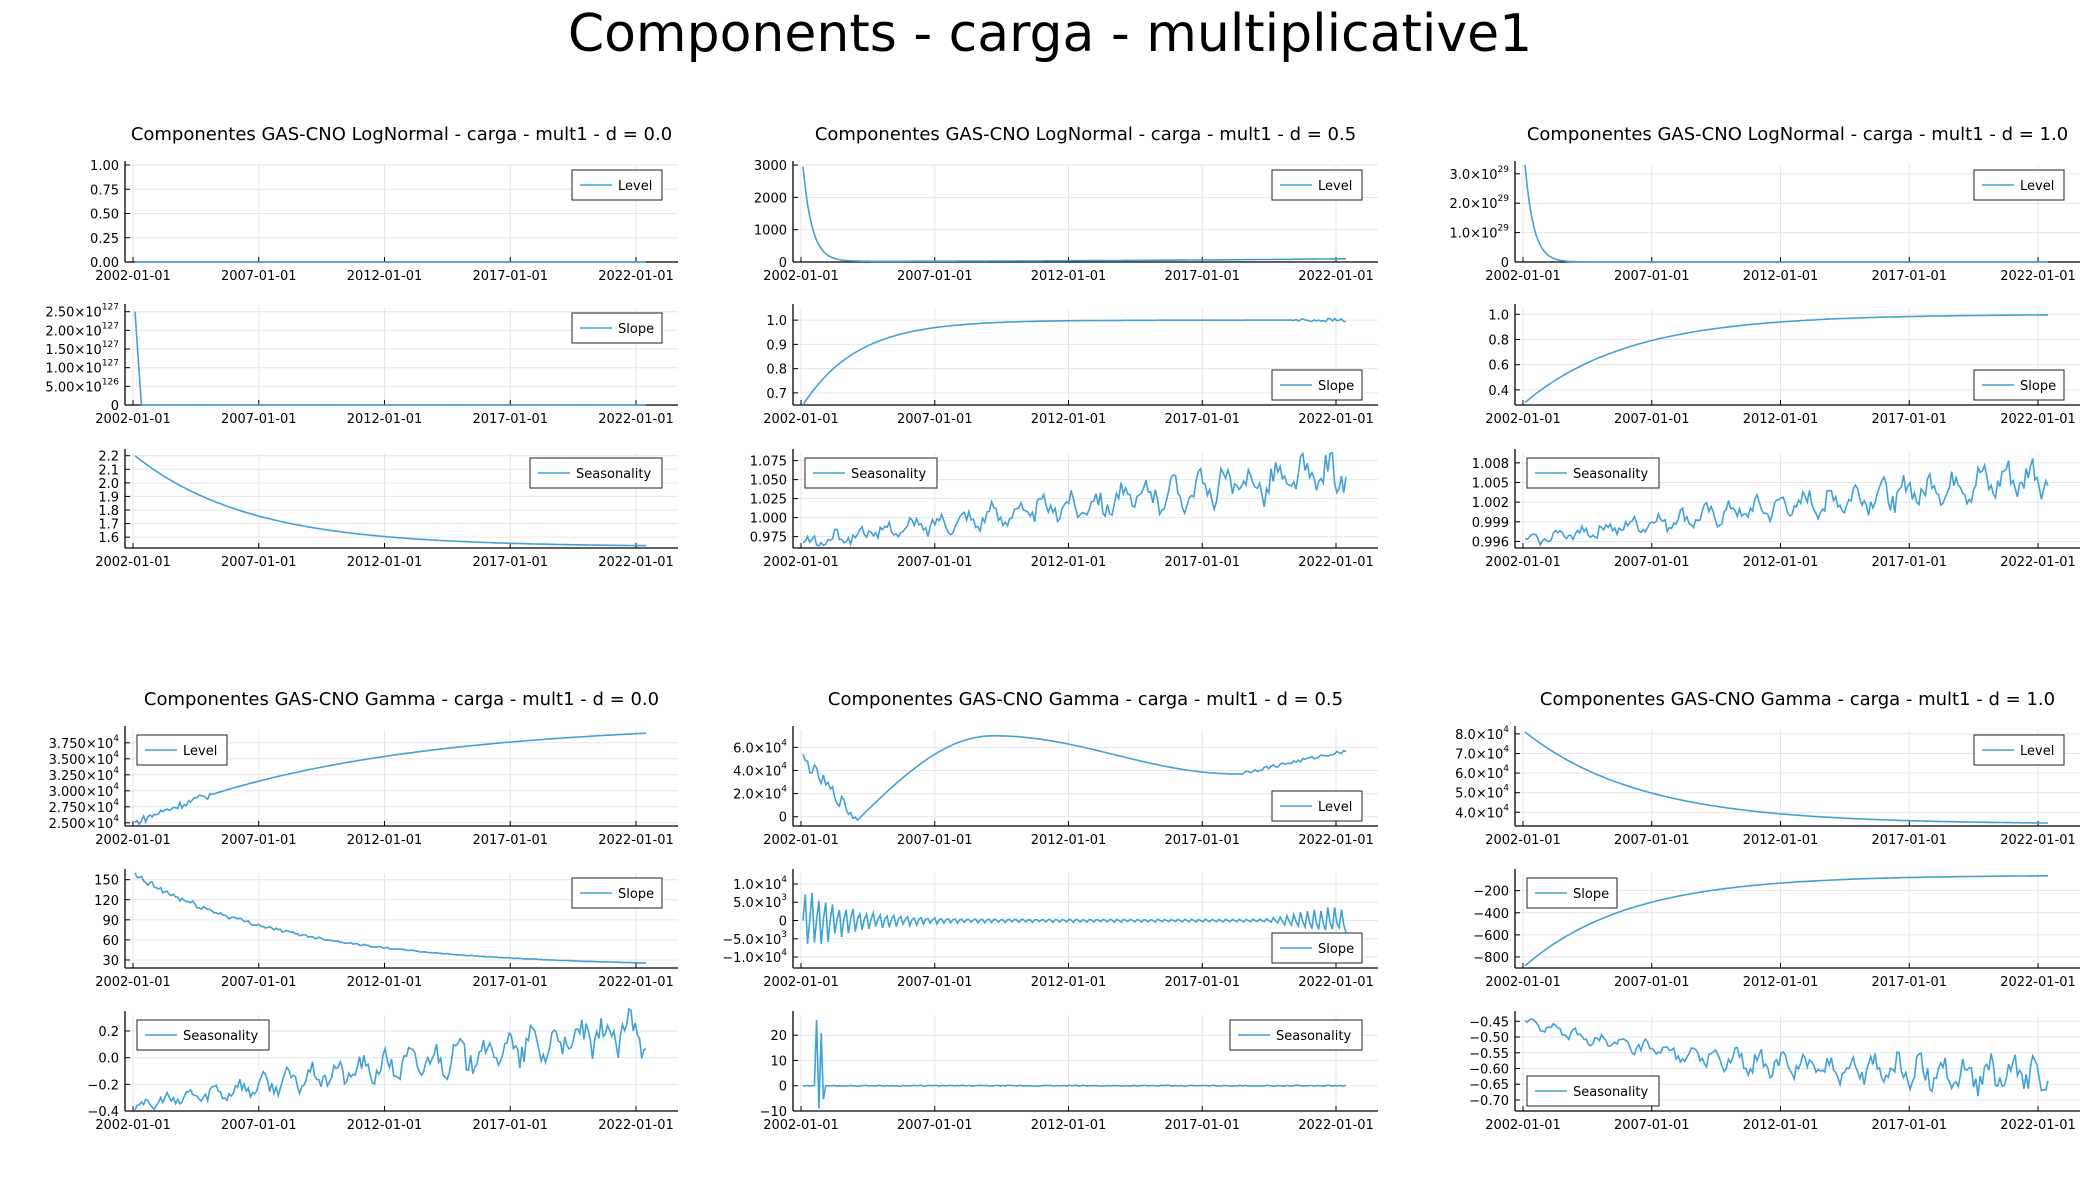 This screenshot has width=2100, height=1200. What do you see at coordinates (84, 743) in the screenshot?
I see `y-tick-label: 3.750×10⁴` at bounding box center [84, 743].